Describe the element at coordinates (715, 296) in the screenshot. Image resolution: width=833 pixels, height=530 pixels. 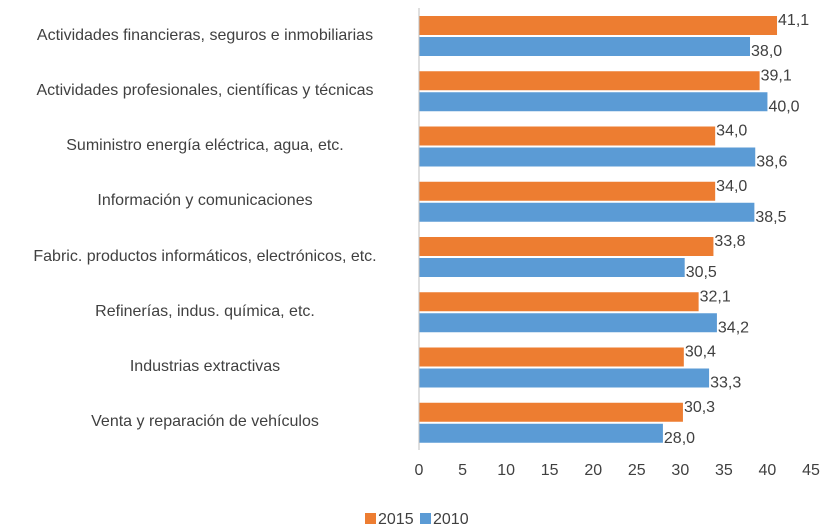
I see `data-label: 32,1` at that location.